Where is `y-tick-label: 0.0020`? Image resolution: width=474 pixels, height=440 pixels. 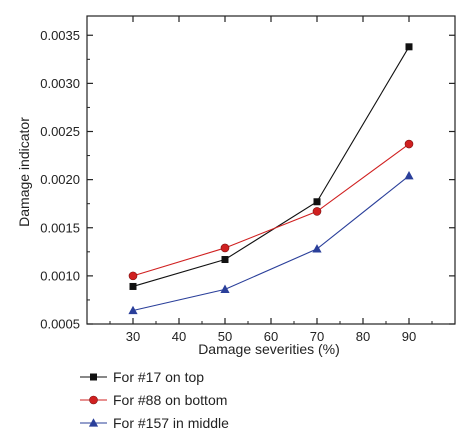 y-tick-label: 0.0020 is located at coordinates (60, 179).